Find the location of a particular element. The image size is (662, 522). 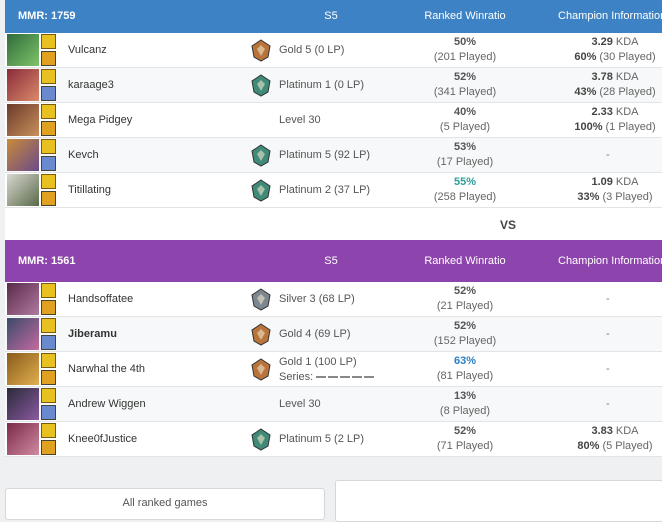

champion-winratio-line: 43% (28 Played) is located at coordinates (603, 92).